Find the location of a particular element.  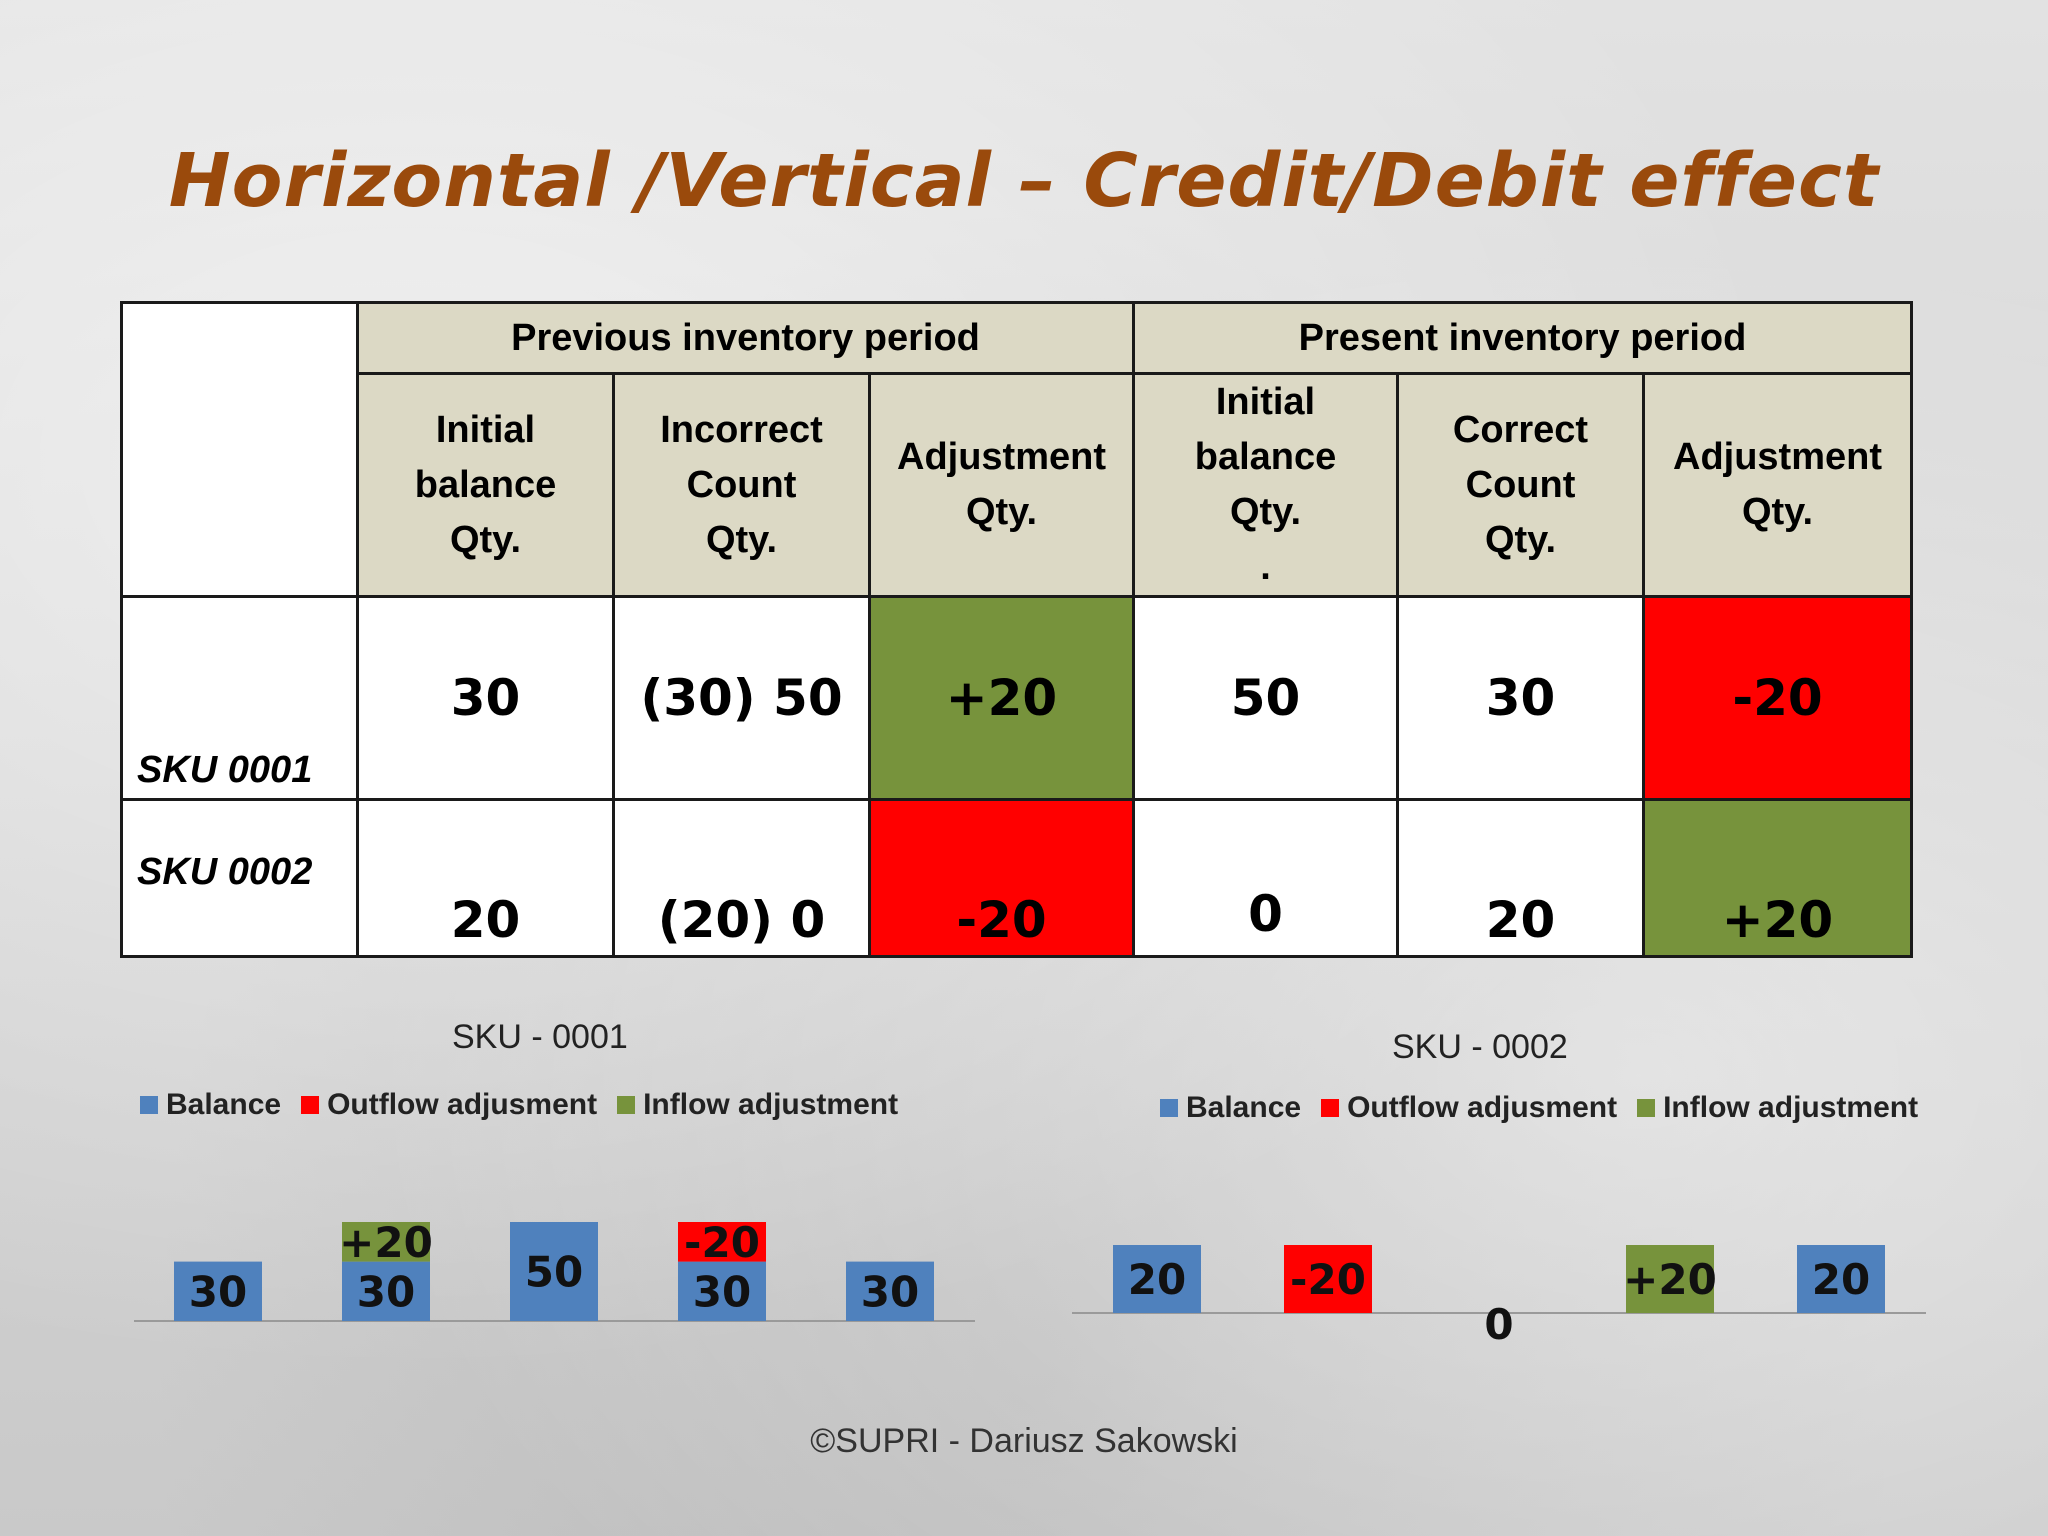

data-label: 0 is located at coordinates (1498, 1324).